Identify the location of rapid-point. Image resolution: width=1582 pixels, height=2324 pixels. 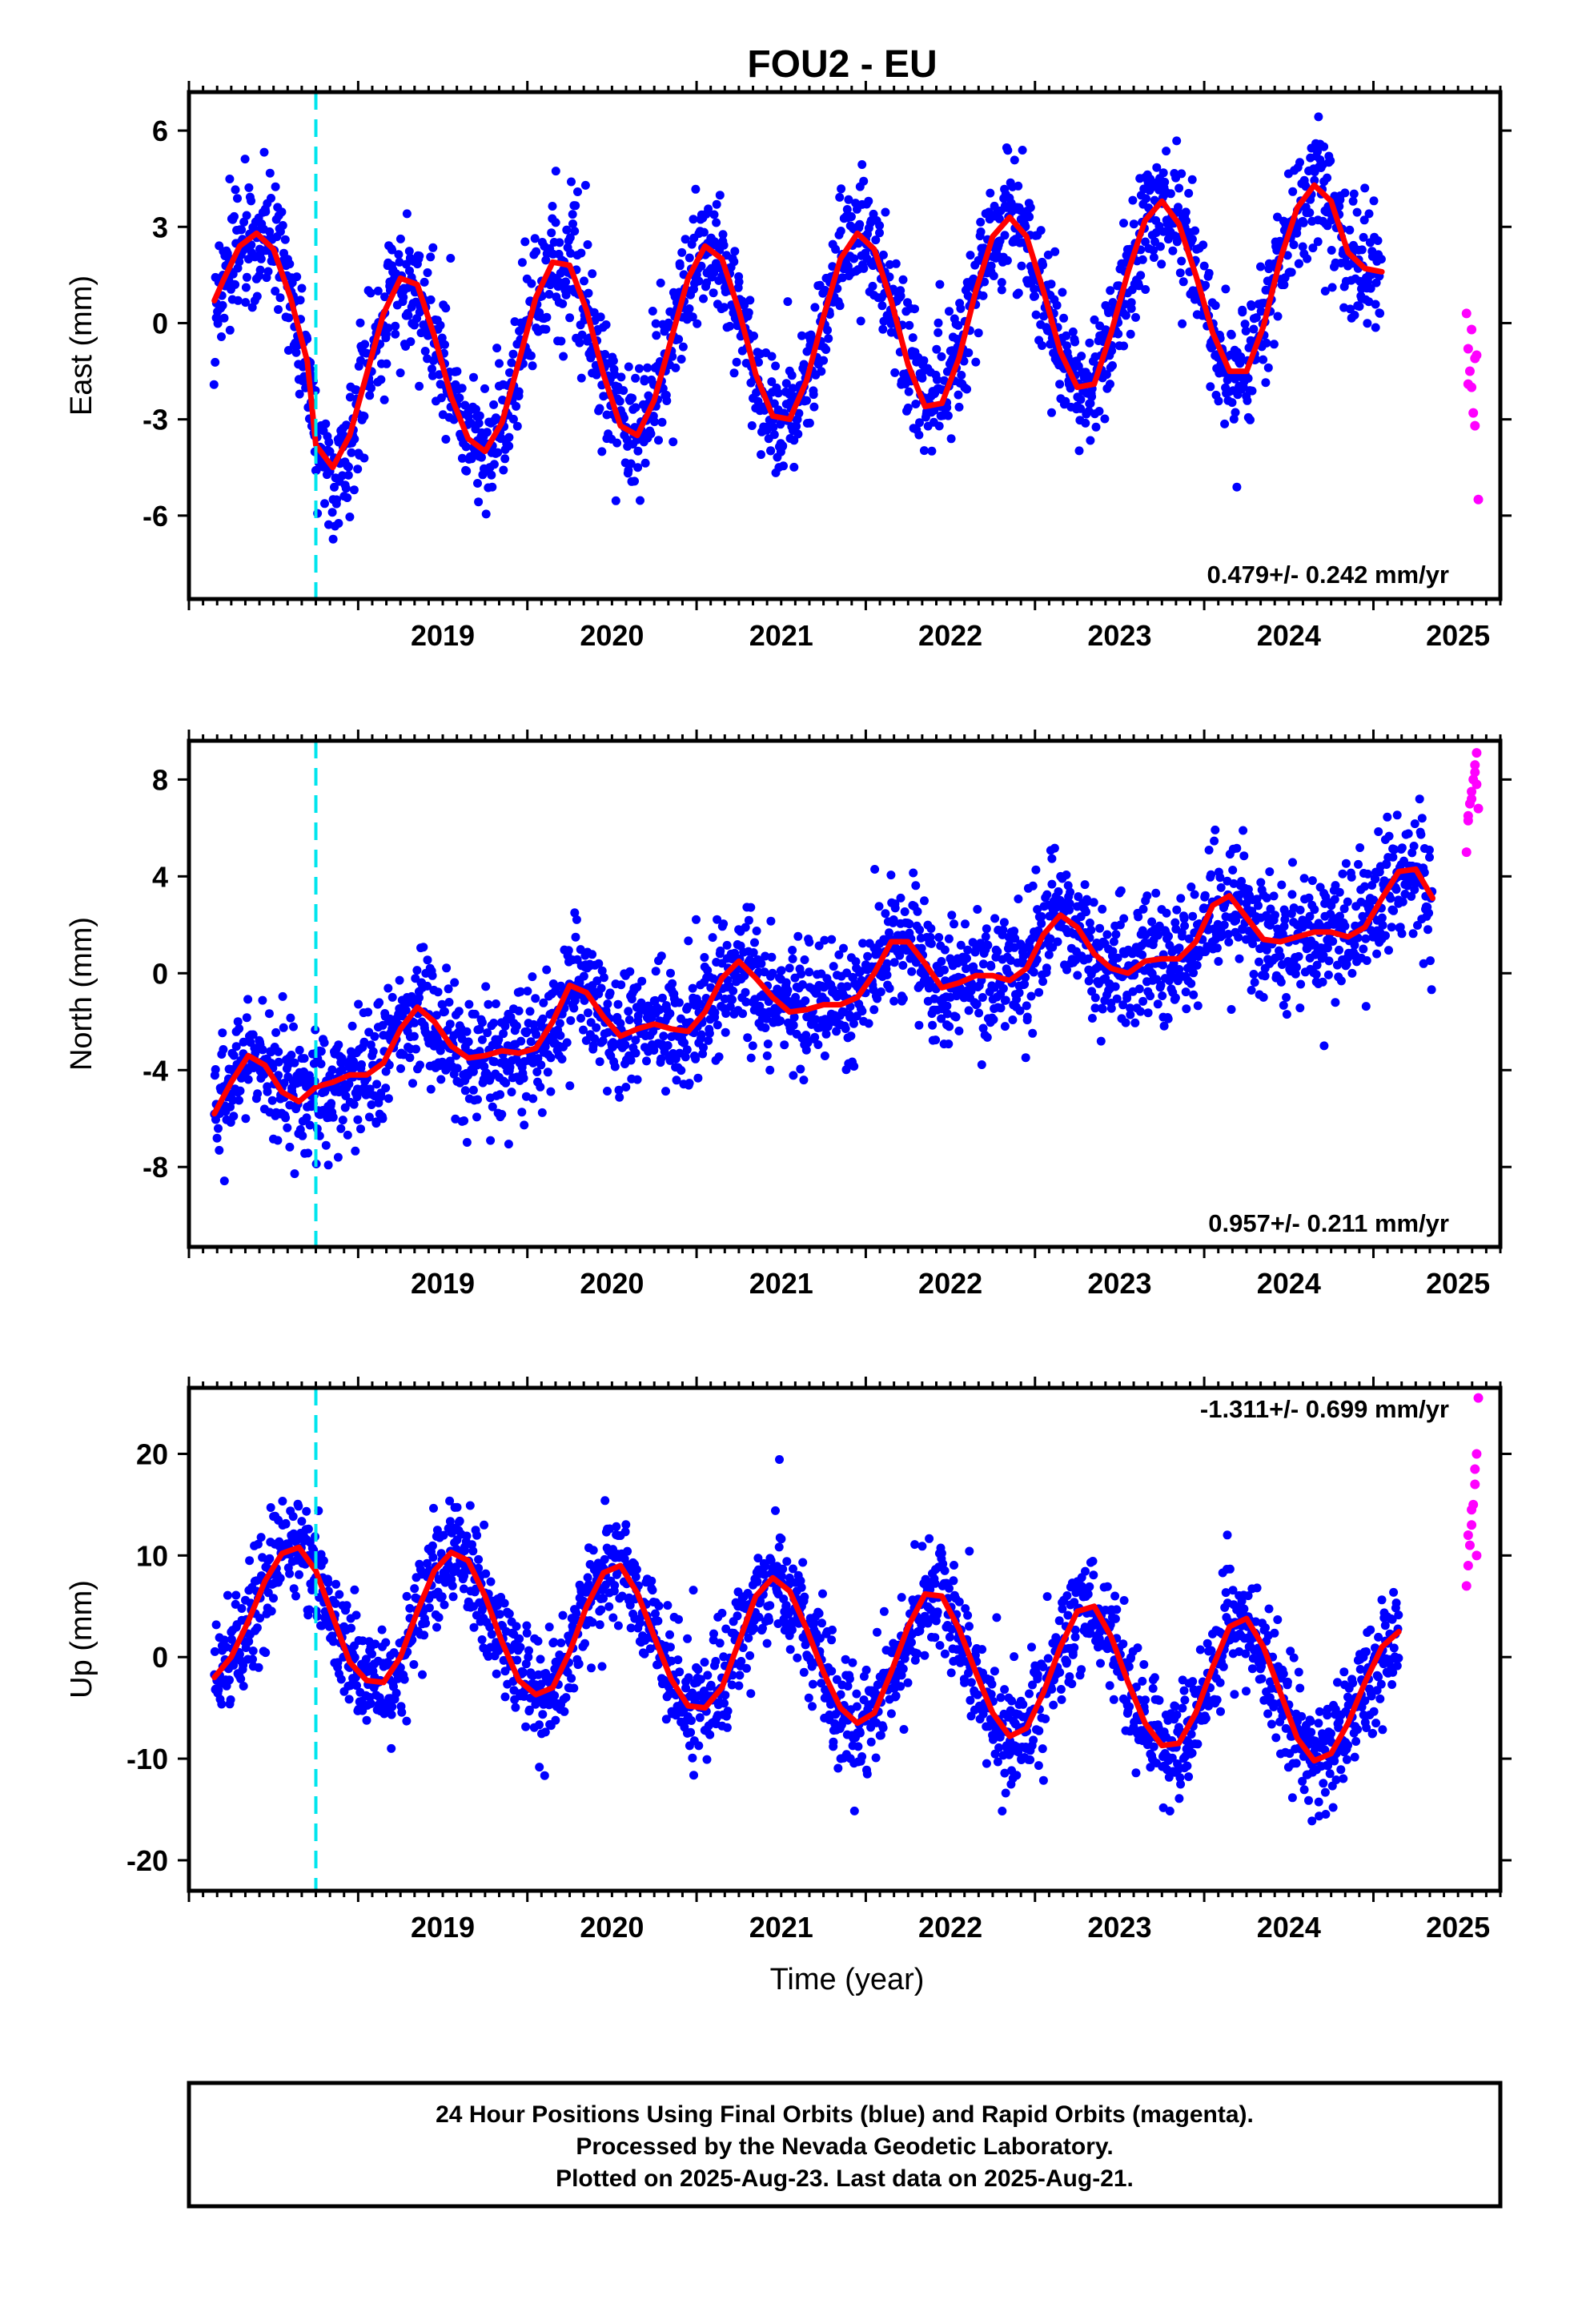
(1468, 349).